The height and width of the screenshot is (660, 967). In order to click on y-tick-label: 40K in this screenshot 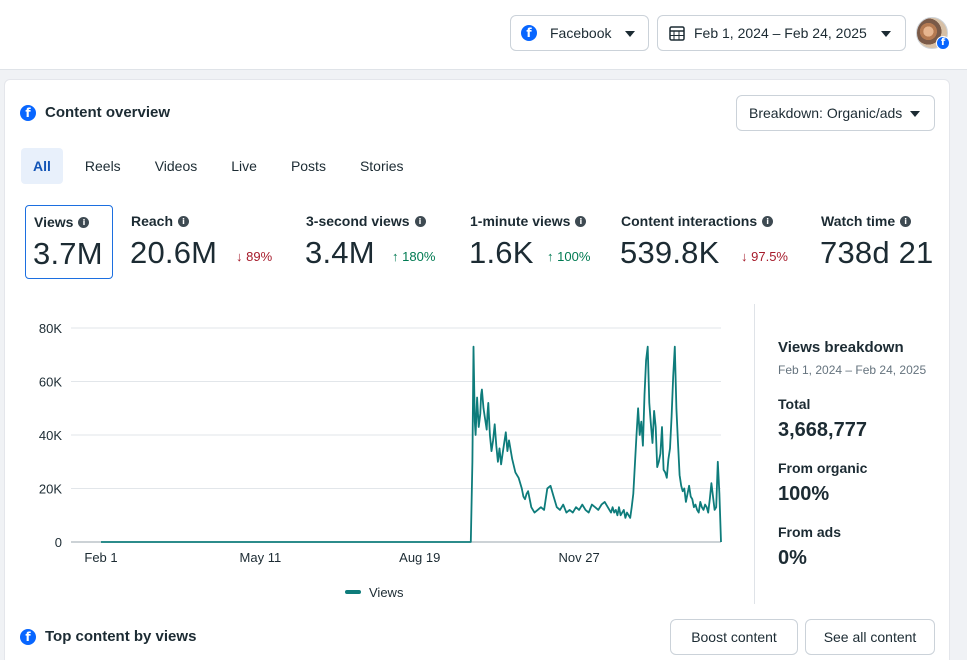, I will do `click(50, 435)`.